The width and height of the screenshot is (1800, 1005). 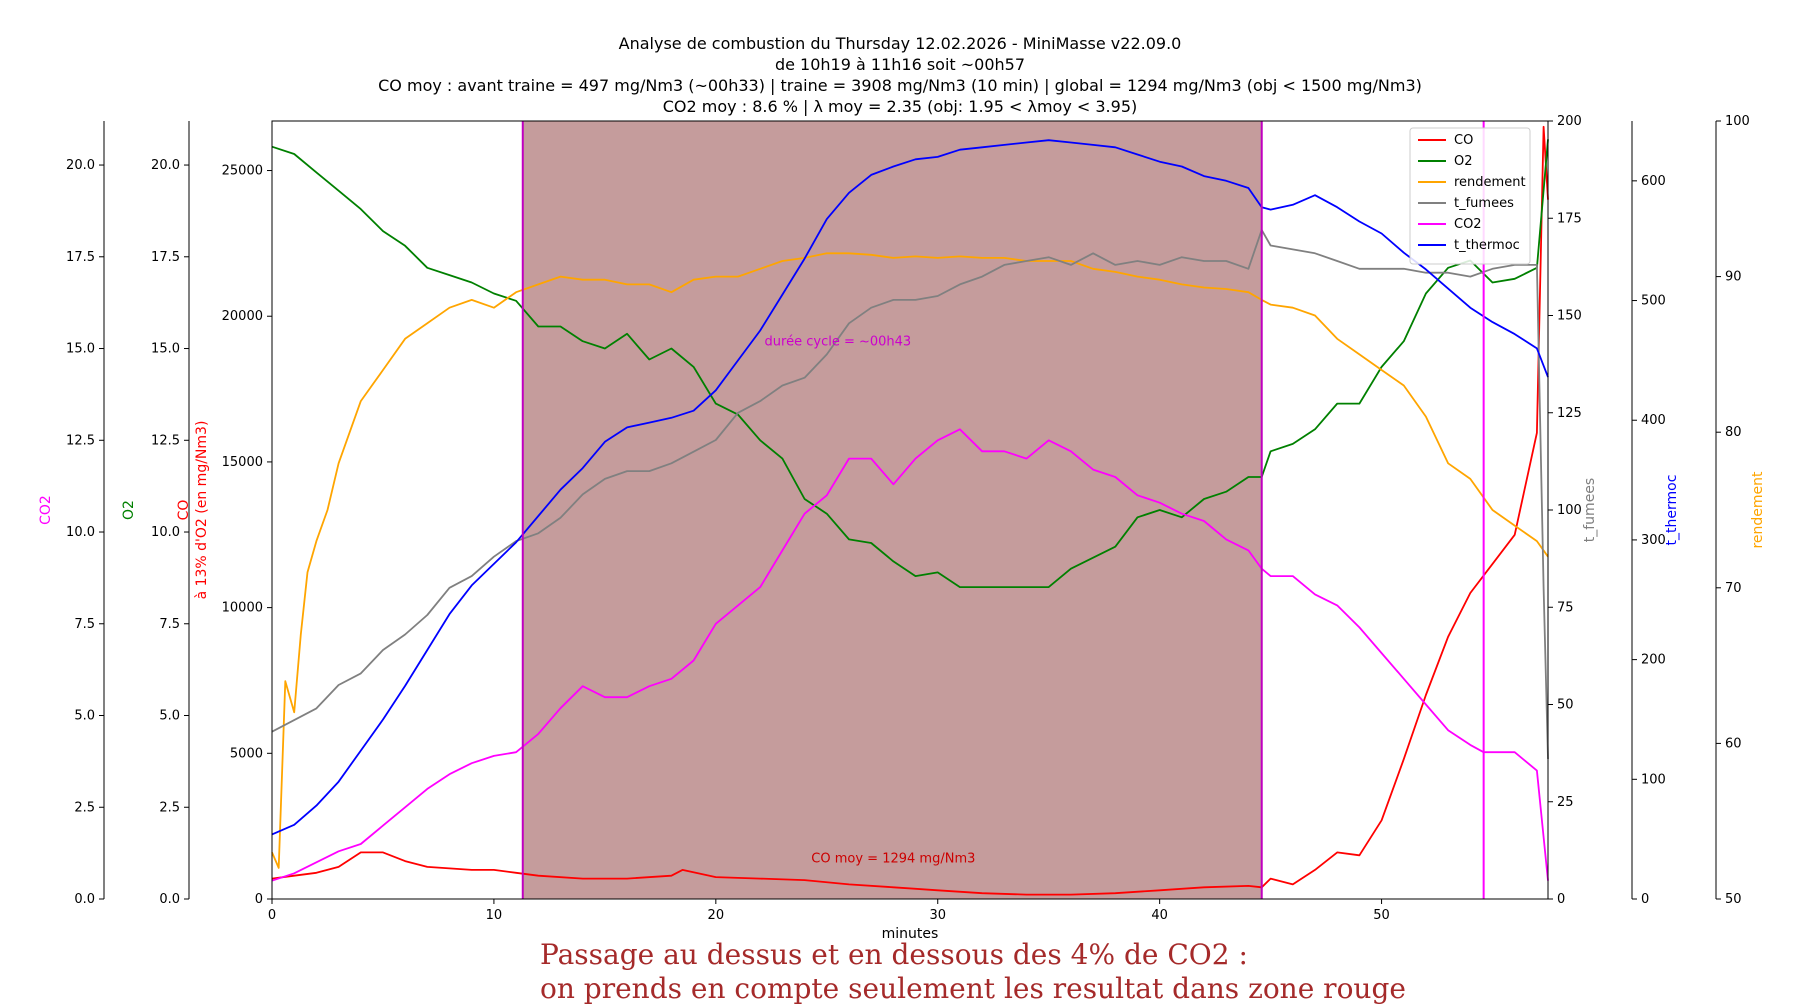 I want to click on y-tick-label-o2: 15.0, so click(x=165, y=349).